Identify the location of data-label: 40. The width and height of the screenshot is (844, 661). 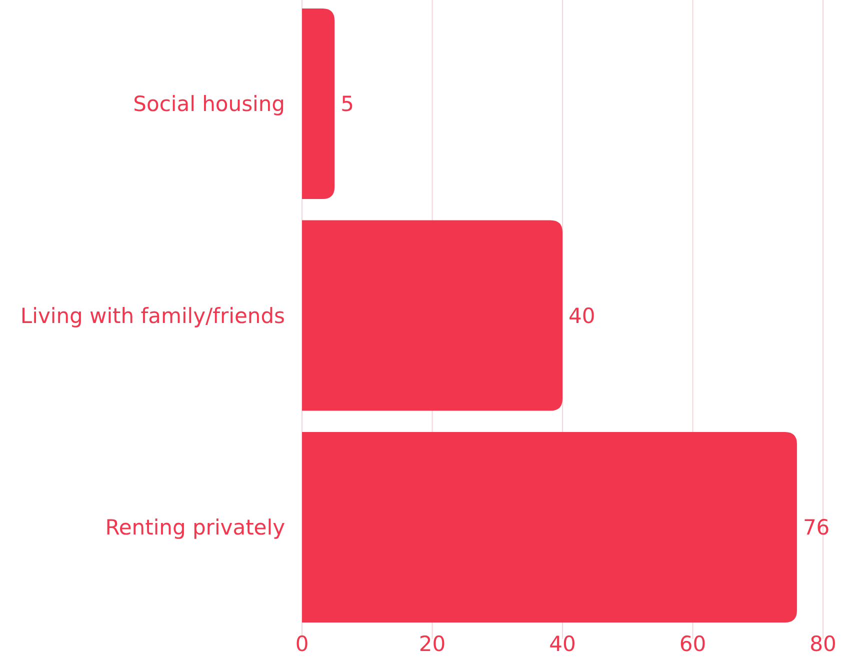
(582, 316).